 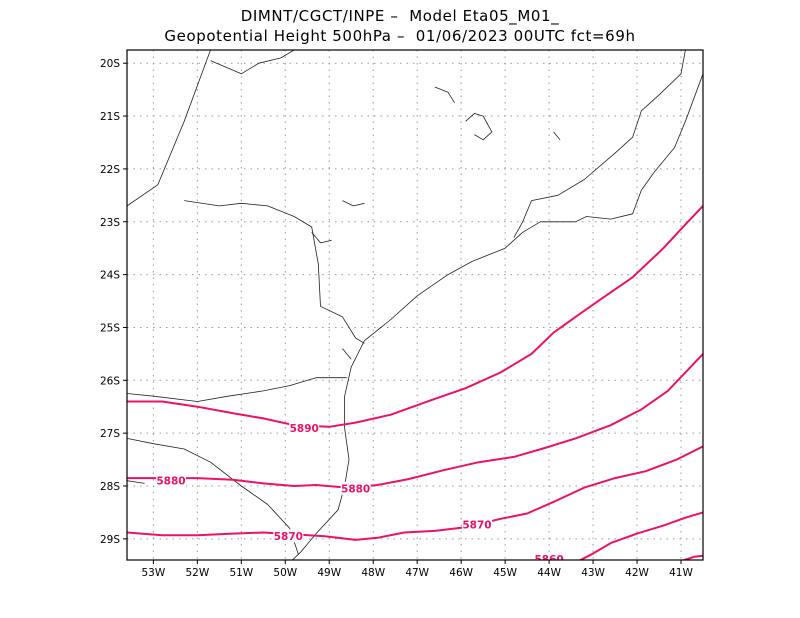 I want to click on lat-tick-label: 29S, so click(x=110, y=540).